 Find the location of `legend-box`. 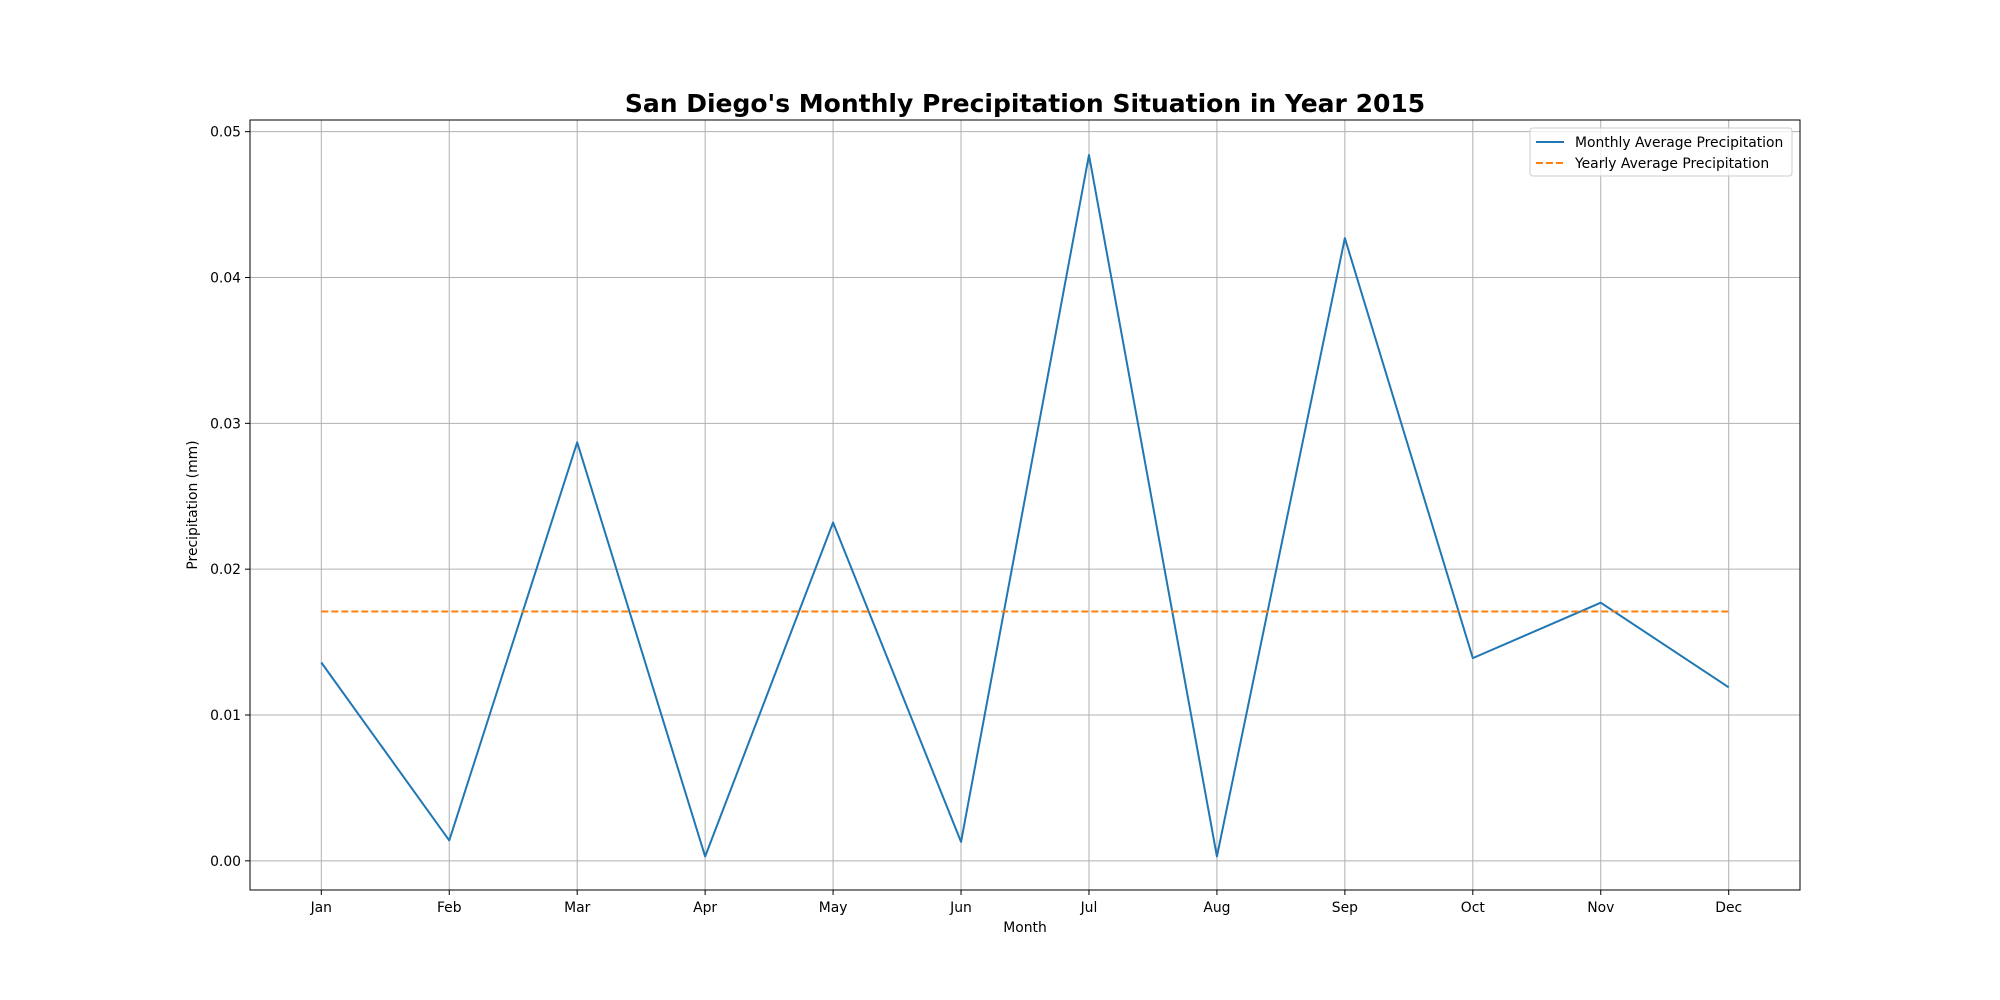

legend-box is located at coordinates (1661, 152).